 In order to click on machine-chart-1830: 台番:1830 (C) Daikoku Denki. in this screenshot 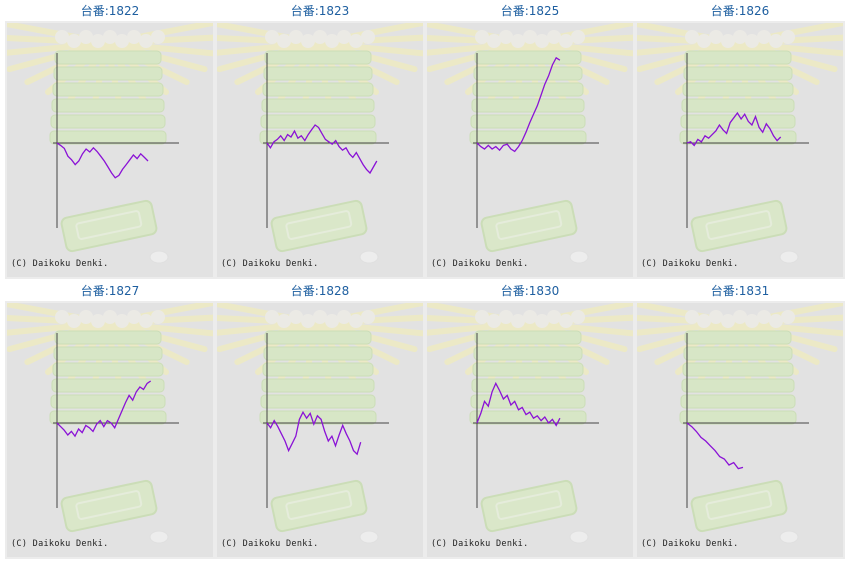, I will do `click(530, 420)`.